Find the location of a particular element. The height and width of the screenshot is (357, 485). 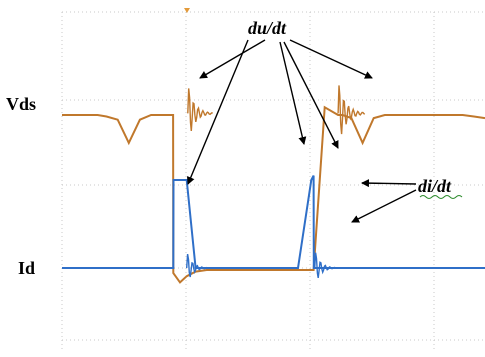

channel-labels: Vds Id is located at coordinates (21, 186).